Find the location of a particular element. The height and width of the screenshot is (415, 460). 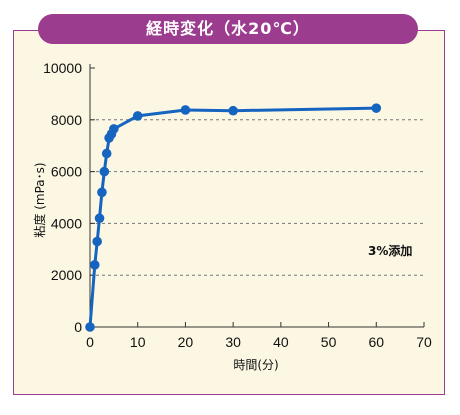

y-tick-label: 10000 is located at coordinates (62, 68).